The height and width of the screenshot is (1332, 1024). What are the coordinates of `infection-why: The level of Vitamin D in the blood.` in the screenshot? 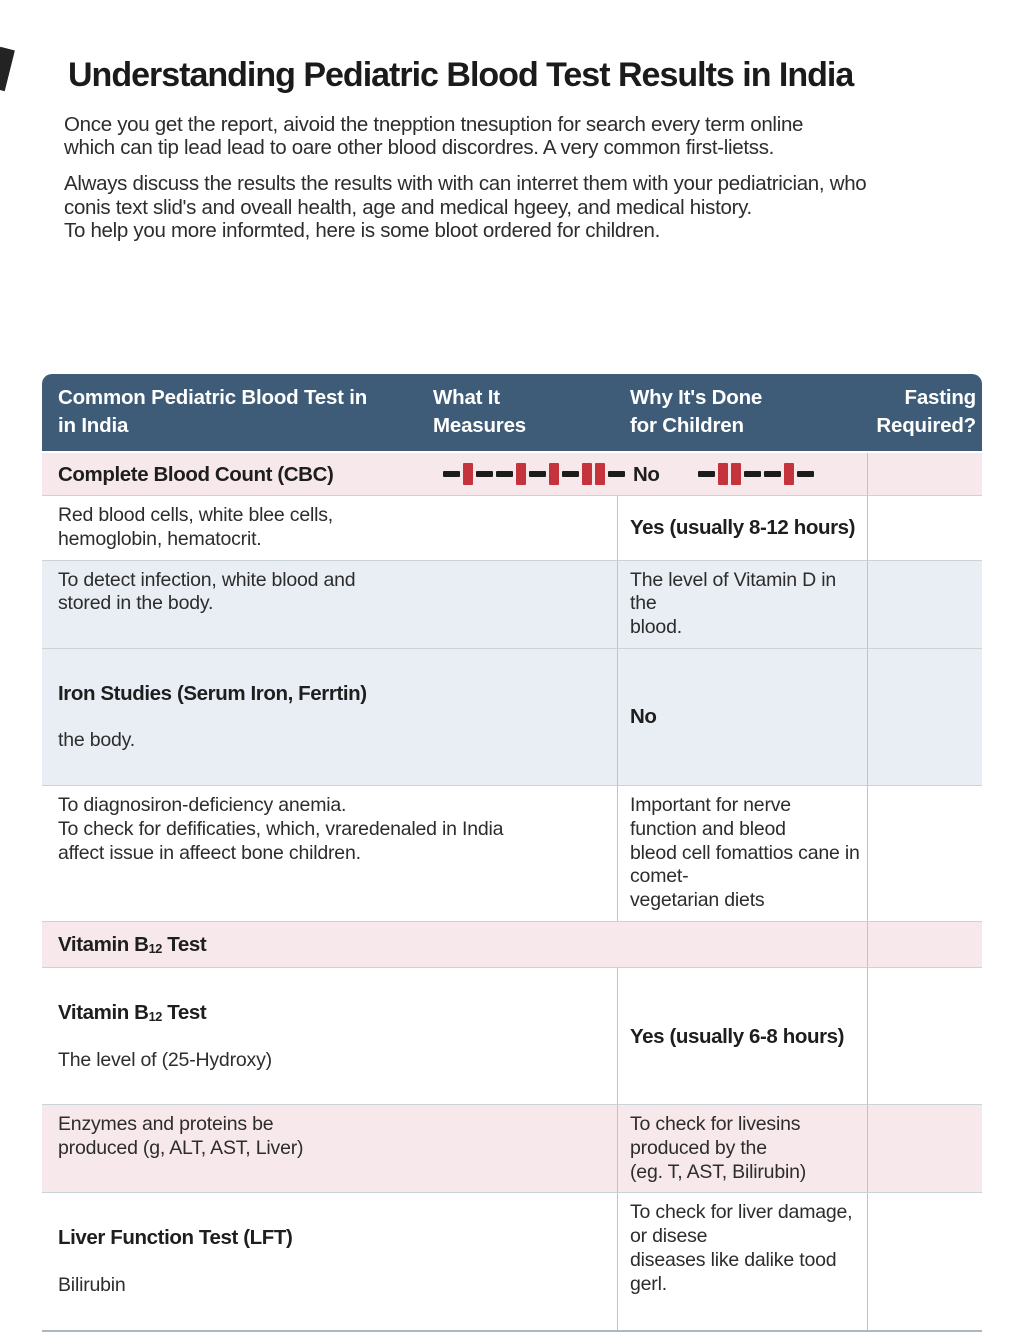 It's located at (742, 604).